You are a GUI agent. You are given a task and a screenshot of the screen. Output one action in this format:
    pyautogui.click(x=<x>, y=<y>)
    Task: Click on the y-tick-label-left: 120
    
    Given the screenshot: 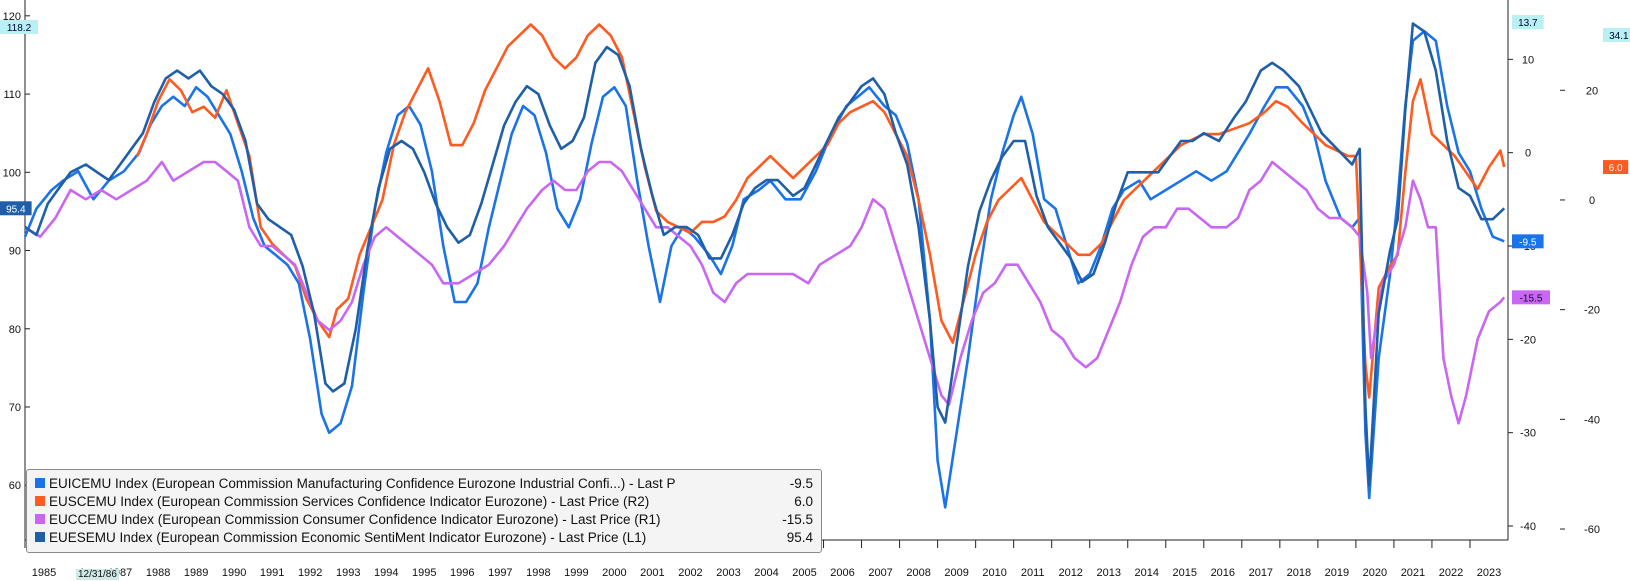 What is the action you would take?
    pyautogui.click(x=12, y=17)
    